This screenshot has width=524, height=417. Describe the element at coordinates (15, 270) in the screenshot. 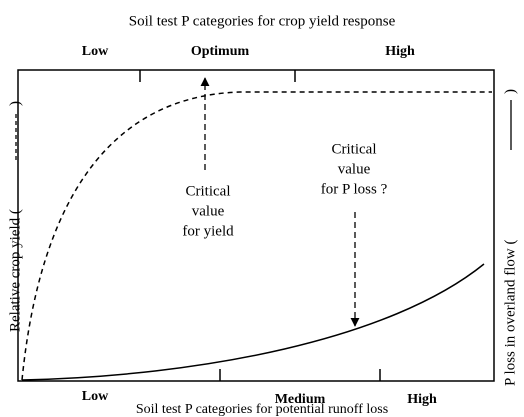

I see `left-axis-label: Relative crop yield (` at that location.